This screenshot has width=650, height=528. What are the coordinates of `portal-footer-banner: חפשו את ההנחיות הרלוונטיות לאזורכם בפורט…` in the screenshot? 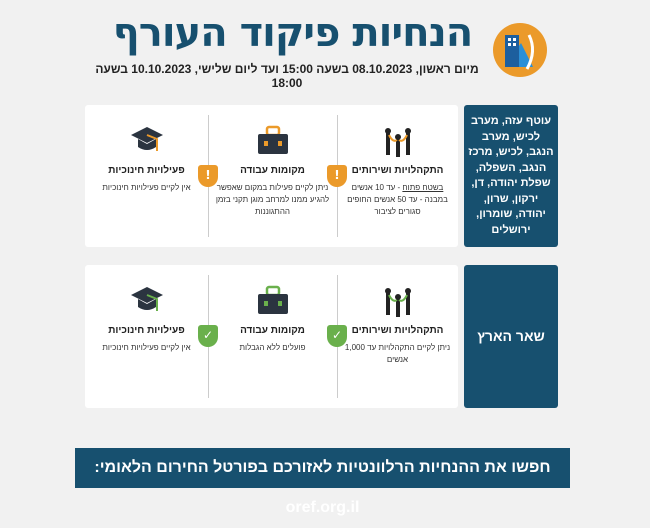 It's located at (322, 482).